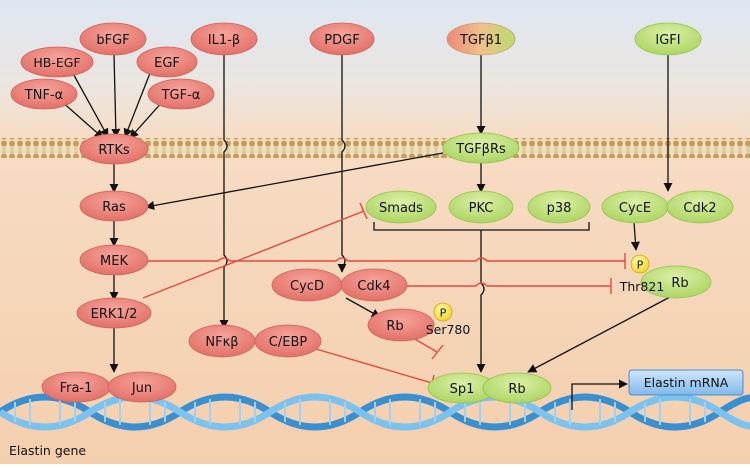 The height and width of the screenshot is (468, 750). Describe the element at coordinates (599, 334) in the screenshot. I see `arrow-rbthr-rbsp1` at that location.